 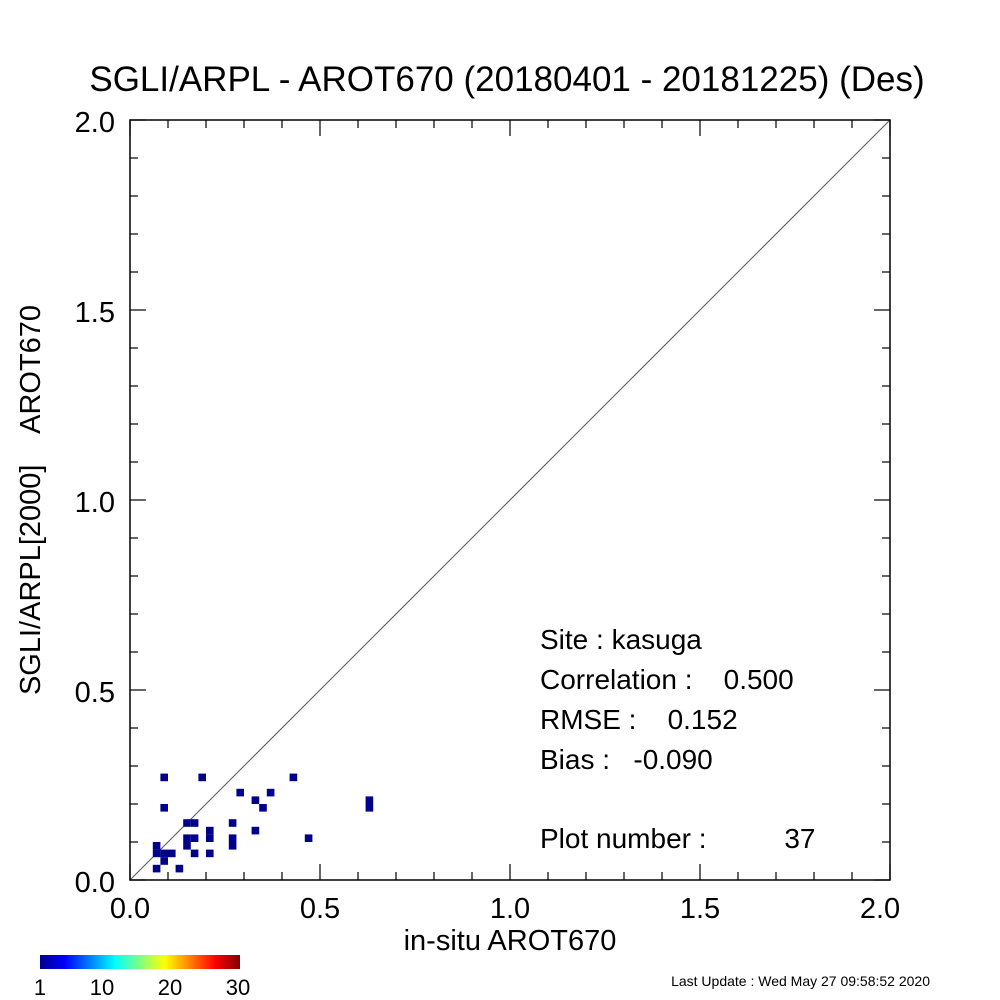 I want to click on y-tick-label: 2.0, so click(x=95, y=123).